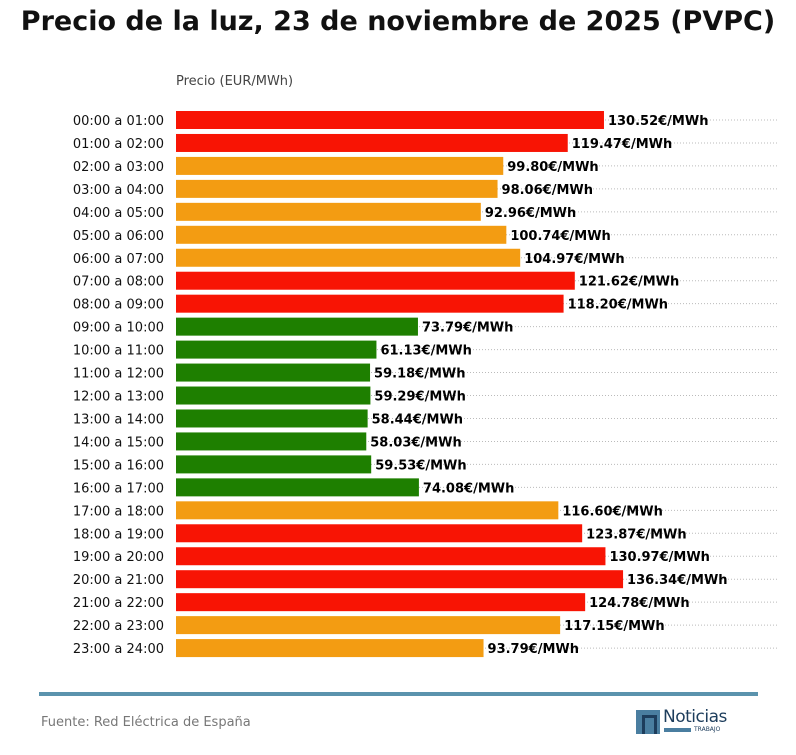 The image size is (796, 755). I want to click on y-tick-label: 16:00 a 17:00, so click(118, 488).